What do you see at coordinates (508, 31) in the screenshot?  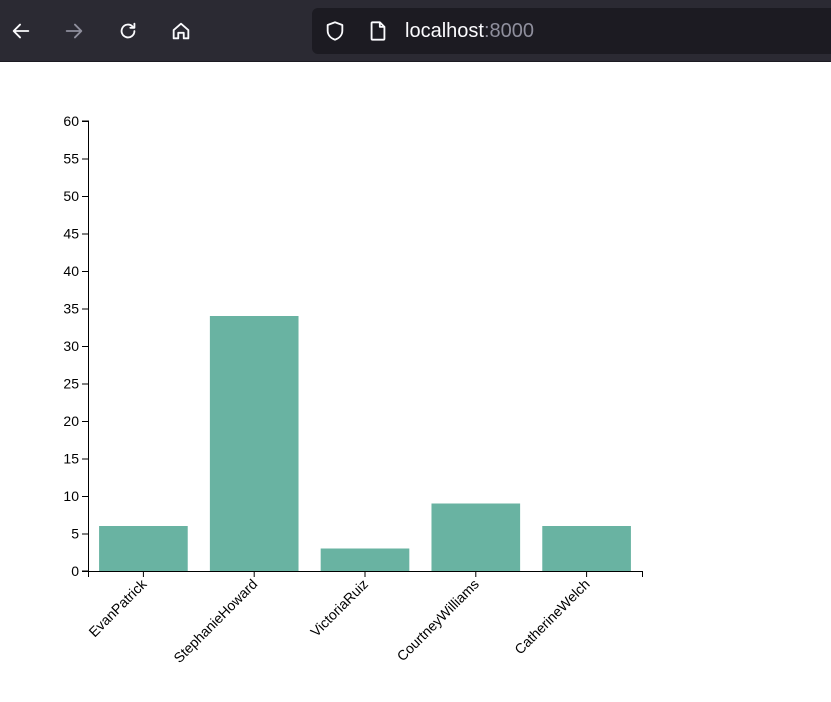 I see `url-port: :8000` at bounding box center [508, 31].